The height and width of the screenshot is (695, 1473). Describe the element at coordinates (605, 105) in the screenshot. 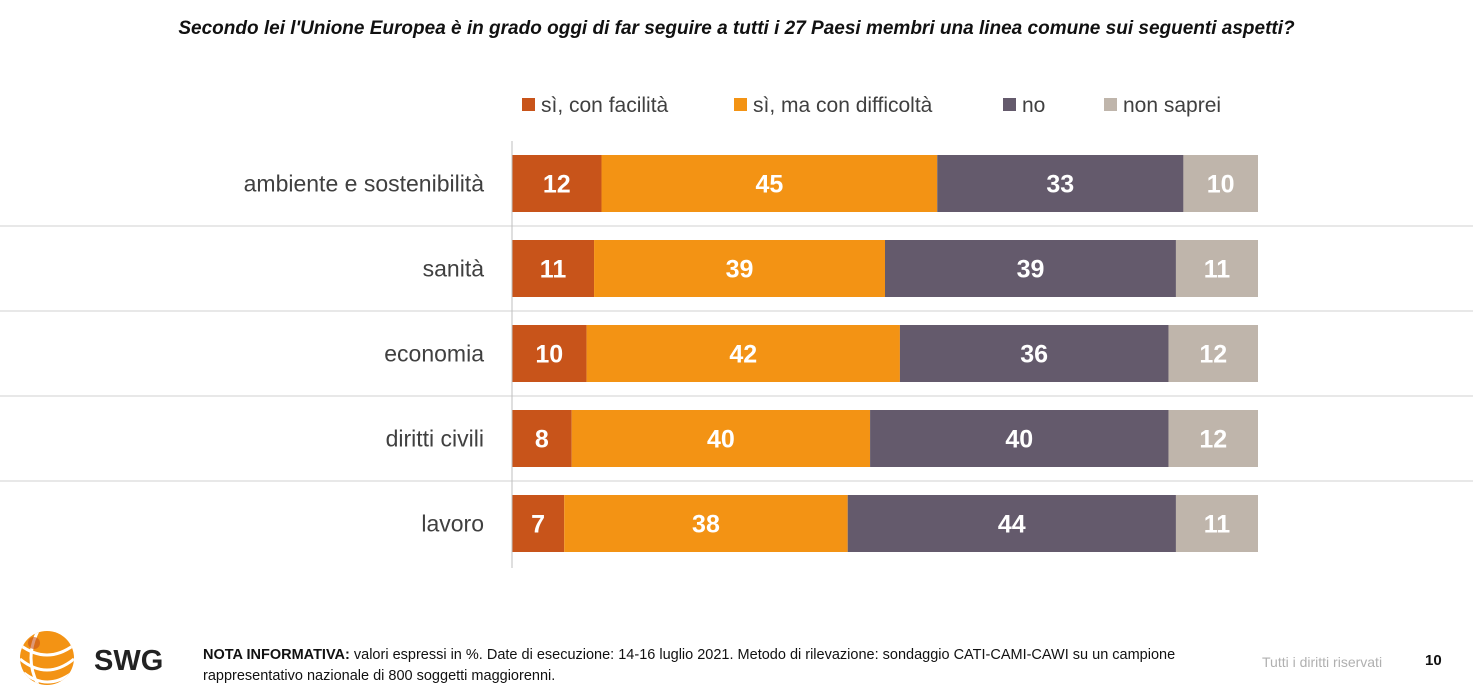

I see `legend-label: sì, con facilità` at that location.